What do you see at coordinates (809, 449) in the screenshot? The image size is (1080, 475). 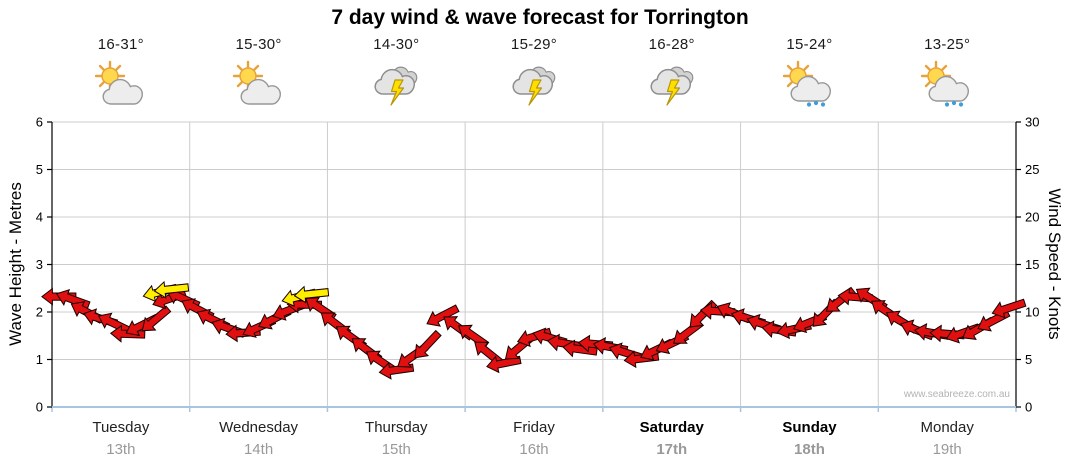 I see `day-date: 18th` at bounding box center [809, 449].